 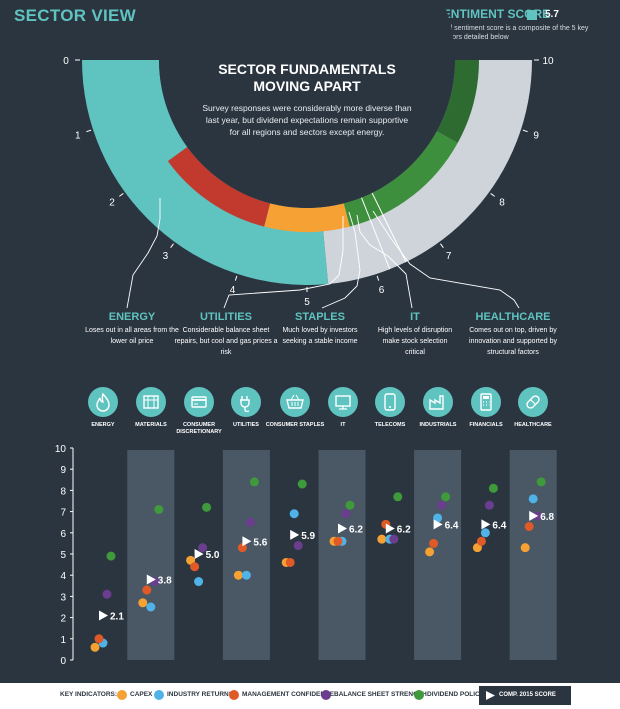 I want to click on y-tick-label: 5, so click(x=63, y=555).